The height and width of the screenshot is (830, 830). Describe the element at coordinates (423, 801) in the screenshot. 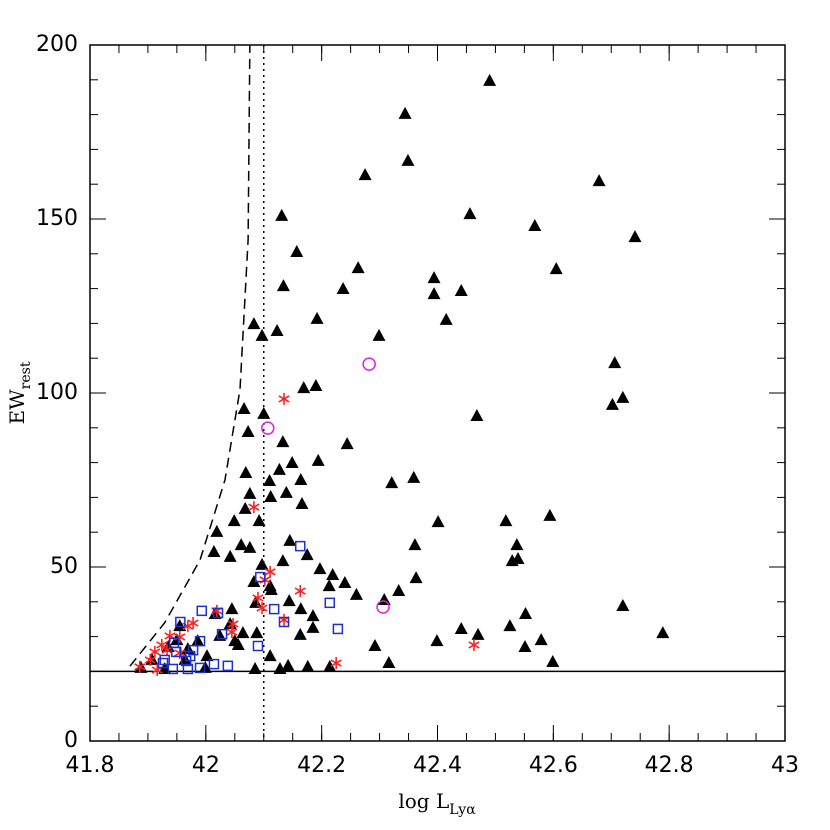

I see `x-label-main: log L` at that location.